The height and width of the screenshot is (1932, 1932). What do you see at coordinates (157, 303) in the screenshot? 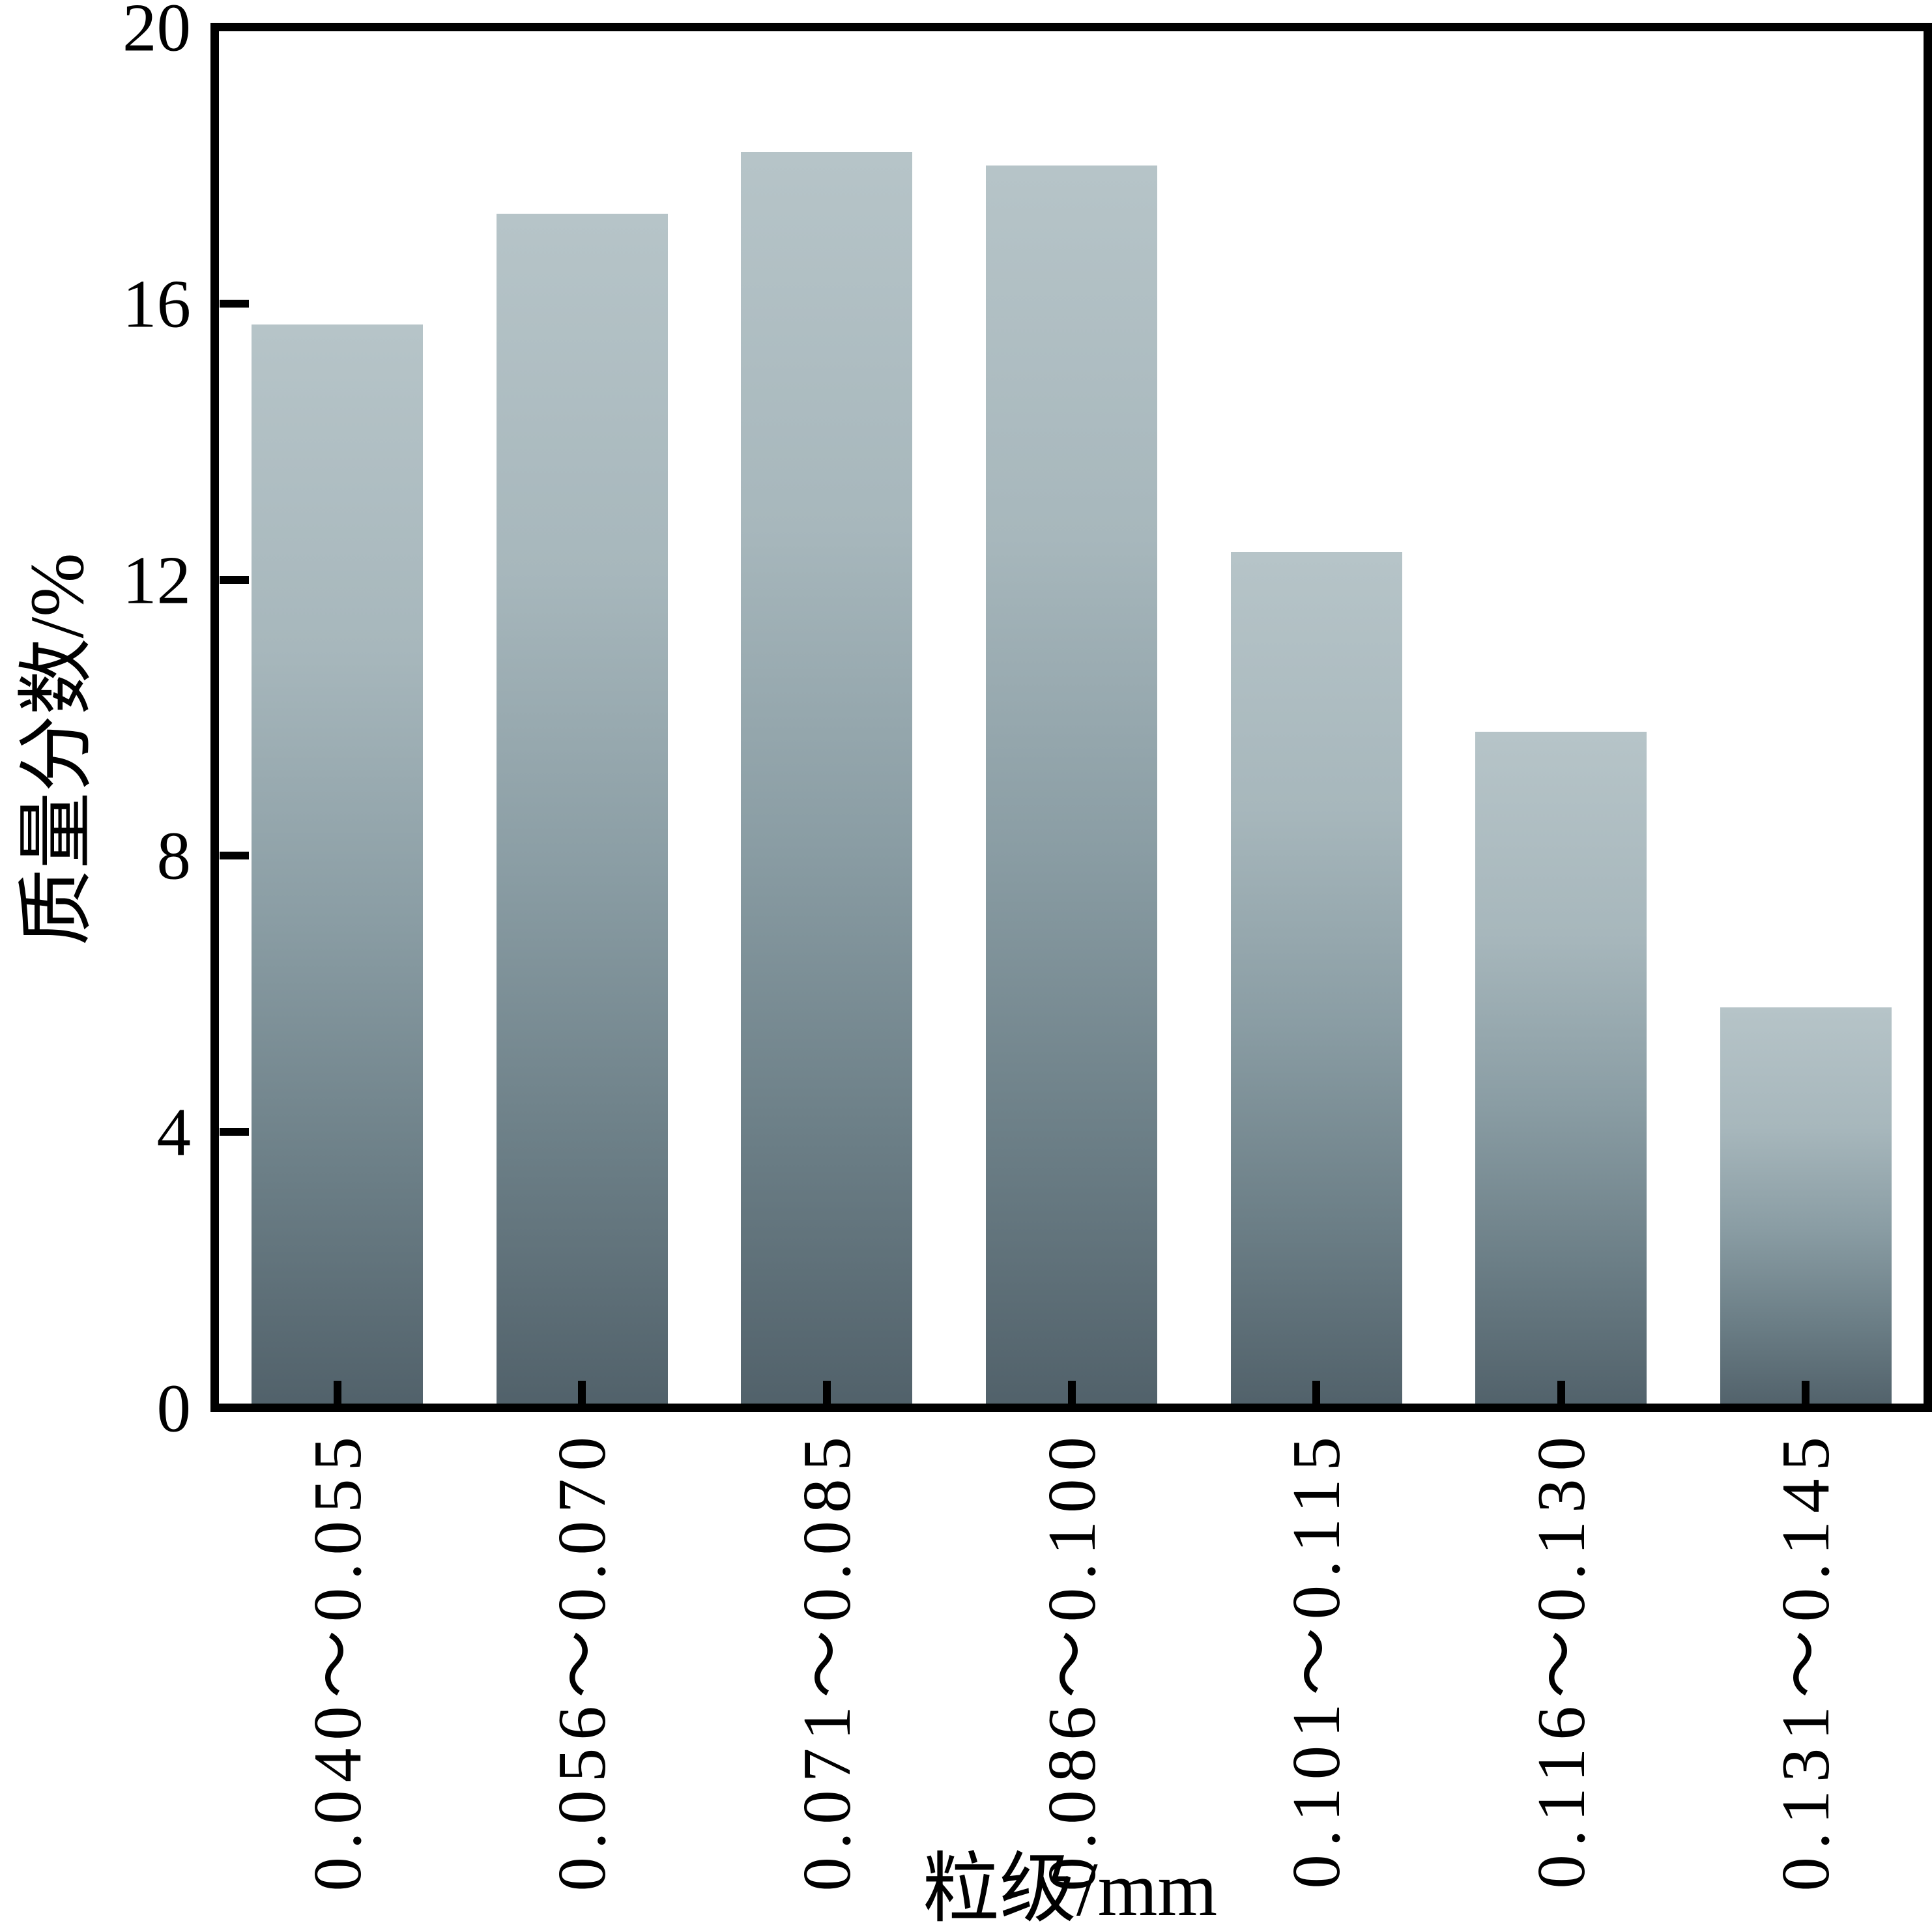
I see `y-tick-label-16: 16` at bounding box center [157, 303].